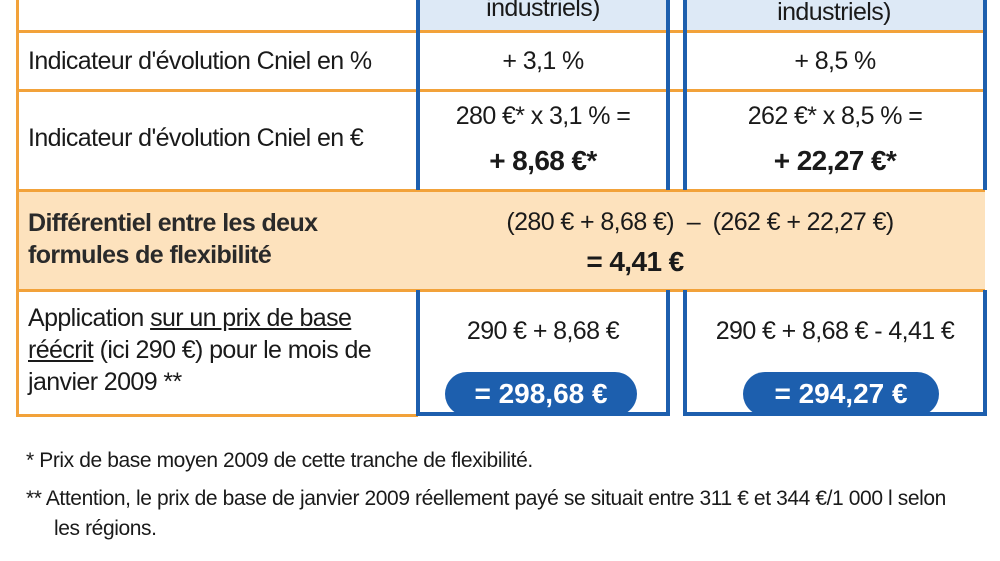 This screenshot has width=1000, height=561. What do you see at coordinates (835, 331) in the screenshot?
I see `cell: 290 € + 8,68 € - 4,41 €` at bounding box center [835, 331].